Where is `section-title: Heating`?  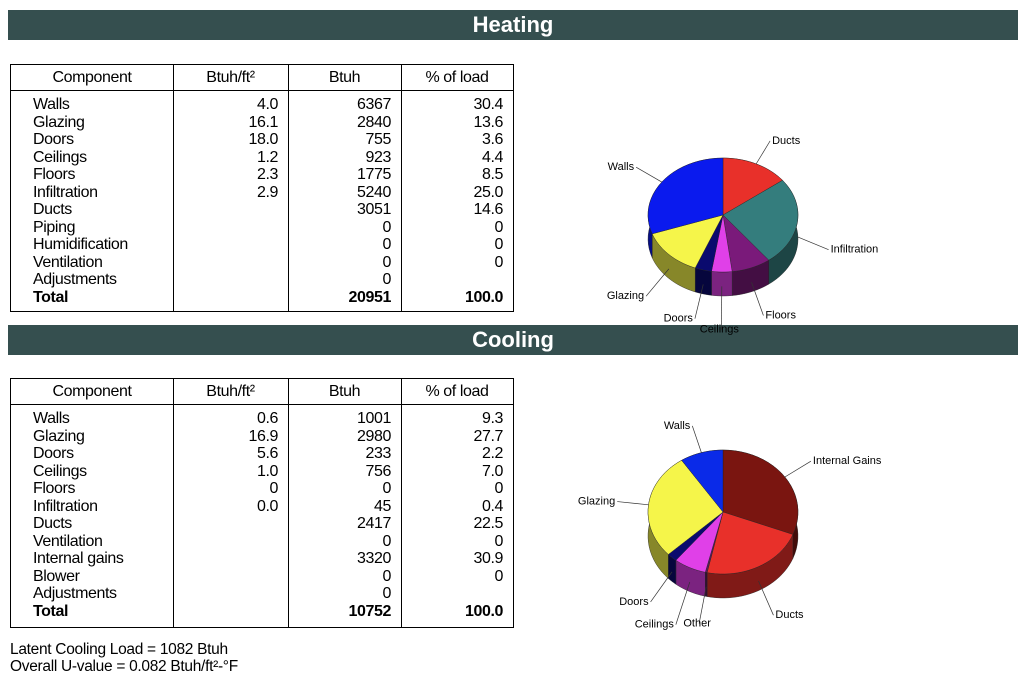
section-title: Heating is located at coordinates (513, 25).